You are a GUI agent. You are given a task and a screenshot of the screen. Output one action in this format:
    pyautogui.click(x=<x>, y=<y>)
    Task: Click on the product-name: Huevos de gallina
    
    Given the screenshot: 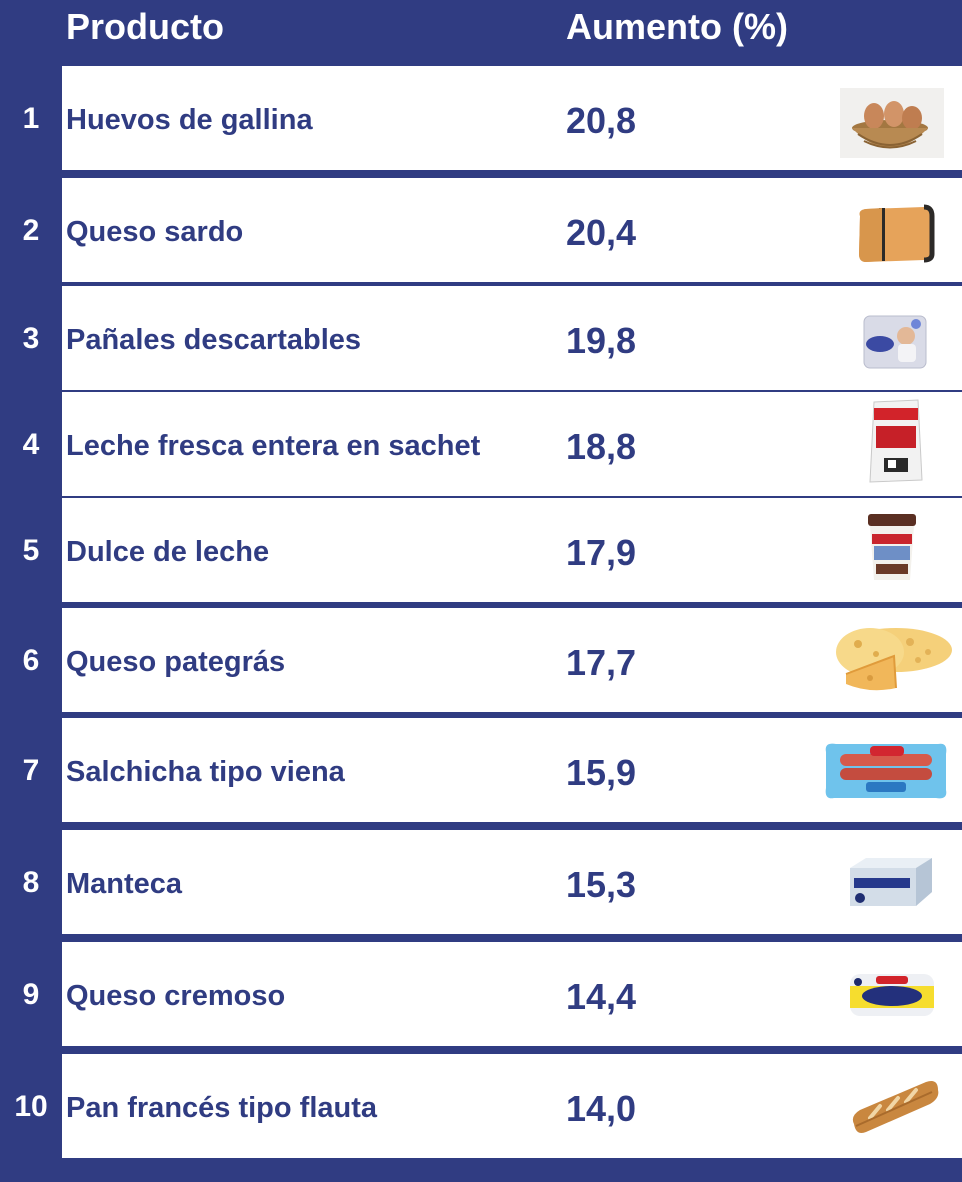 What is the action you would take?
    pyautogui.click(x=189, y=120)
    